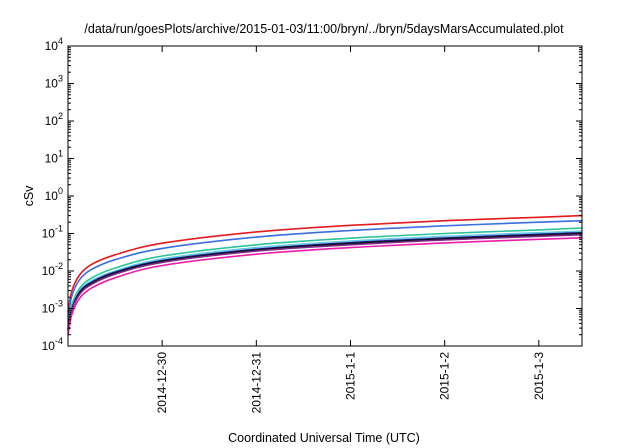  Describe the element at coordinates (52, 269) in the screenshot. I see `y-tick-label: 10⁻²` at that location.